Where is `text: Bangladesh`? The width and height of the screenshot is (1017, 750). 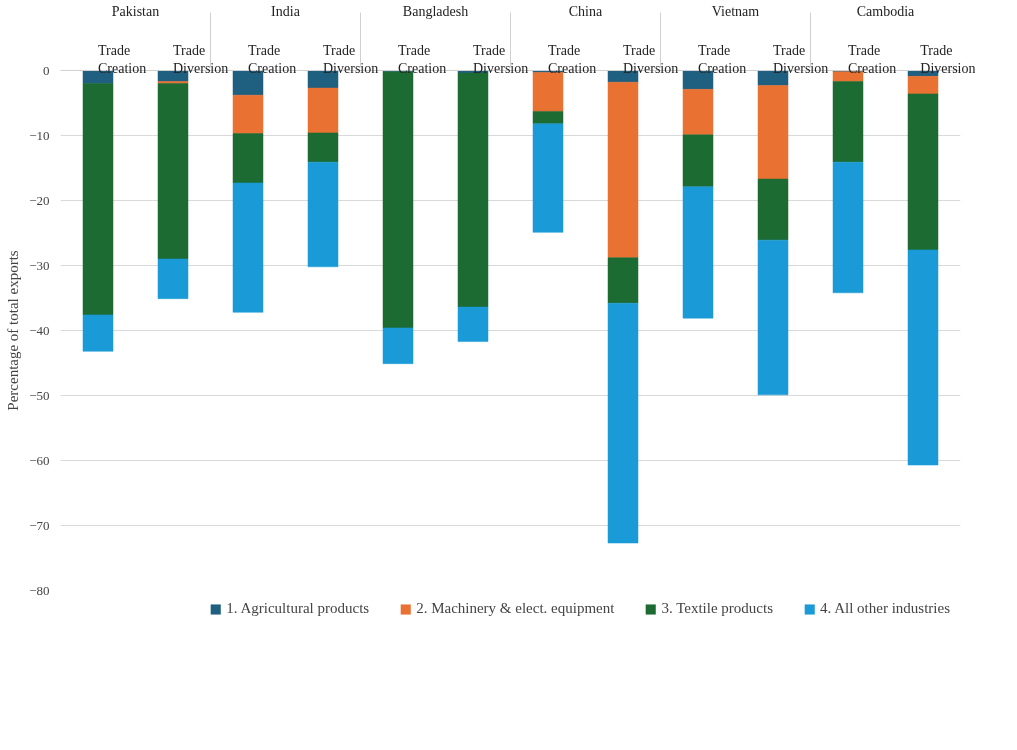
text: Bangladesh is located at coordinates (435, 11).